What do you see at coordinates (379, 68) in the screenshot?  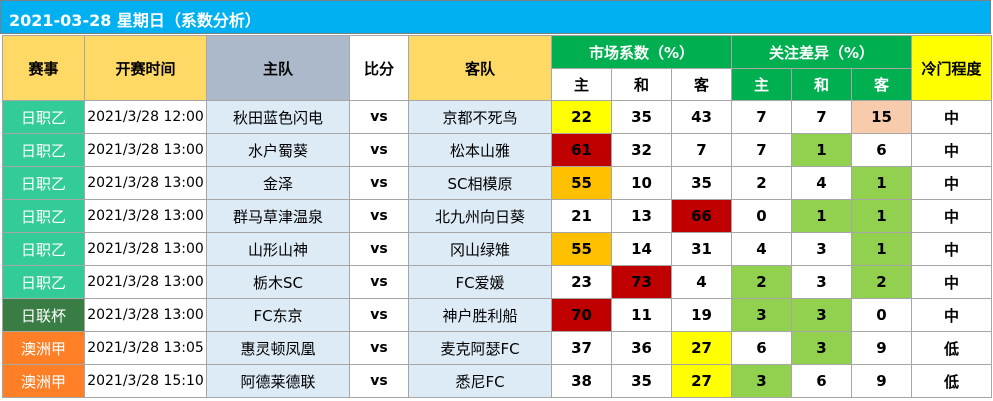 I see `header-score: 比分` at bounding box center [379, 68].